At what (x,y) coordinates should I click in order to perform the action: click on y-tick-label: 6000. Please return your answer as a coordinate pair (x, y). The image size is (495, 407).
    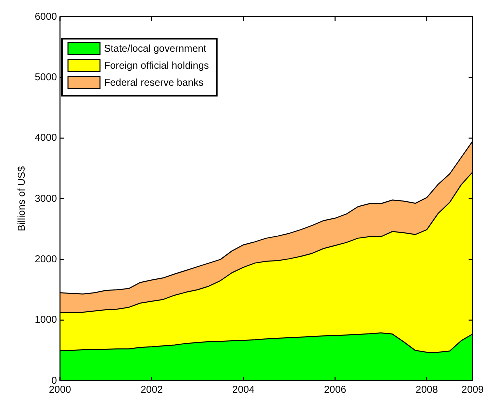
    Looking at the image, I should click on (46, 17).